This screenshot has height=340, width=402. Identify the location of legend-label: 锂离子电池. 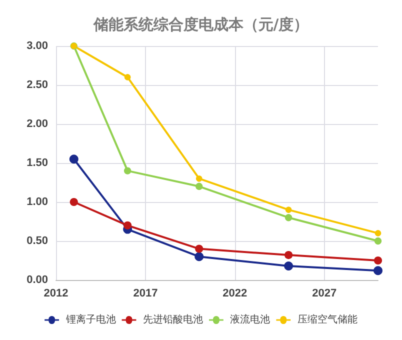
(90, 320).